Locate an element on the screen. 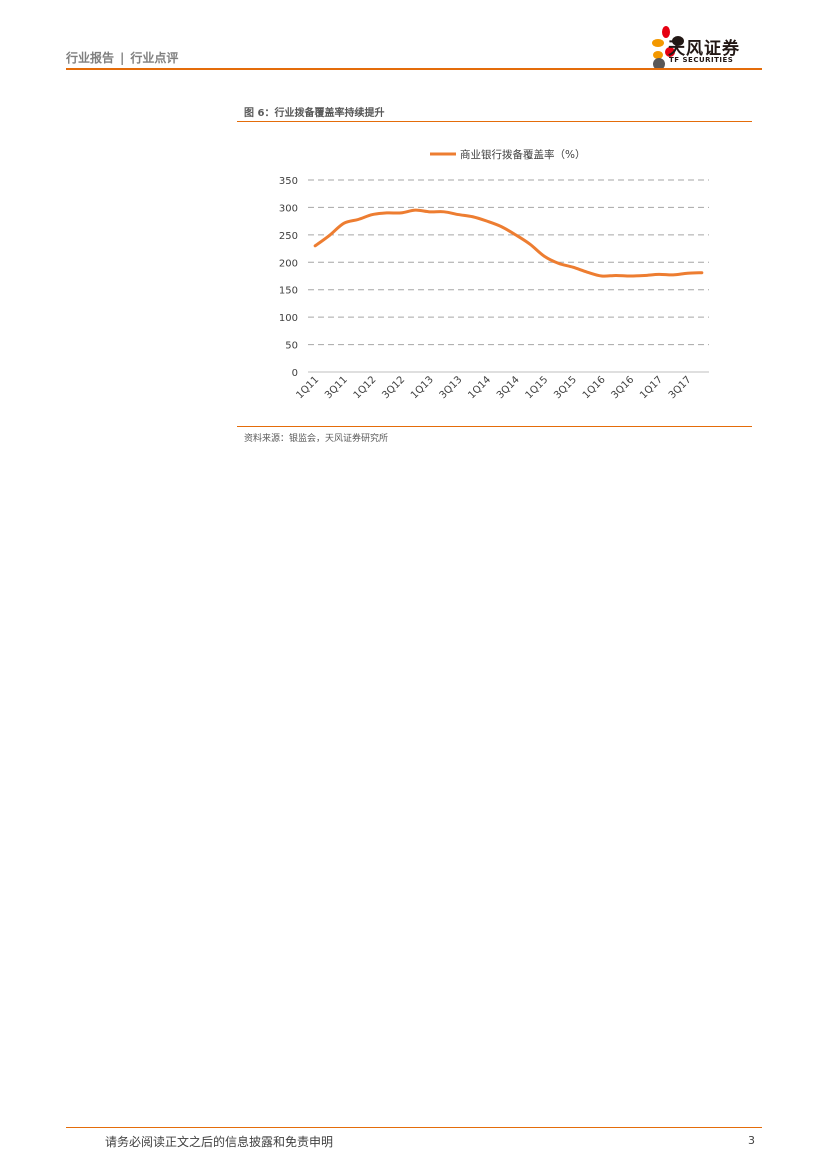  footer-divider is located at coordinates (414, 1127).